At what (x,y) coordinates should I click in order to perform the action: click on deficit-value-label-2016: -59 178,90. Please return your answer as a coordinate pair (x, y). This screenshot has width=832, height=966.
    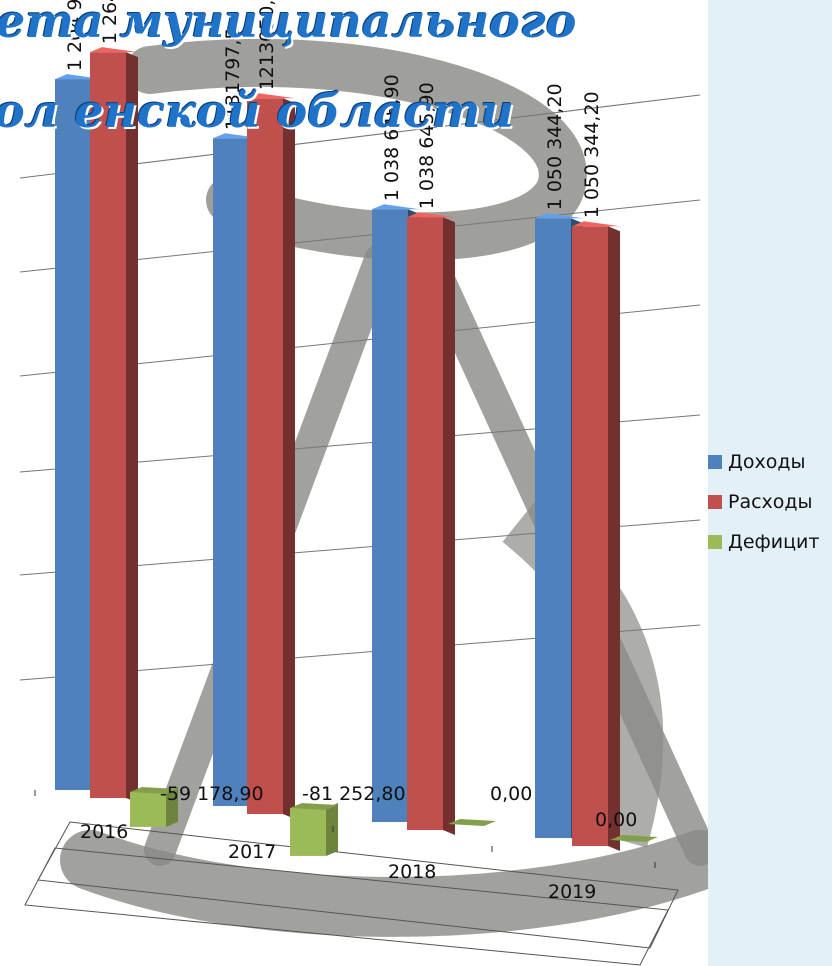
    Looking at the image, I should click on (212, 794).